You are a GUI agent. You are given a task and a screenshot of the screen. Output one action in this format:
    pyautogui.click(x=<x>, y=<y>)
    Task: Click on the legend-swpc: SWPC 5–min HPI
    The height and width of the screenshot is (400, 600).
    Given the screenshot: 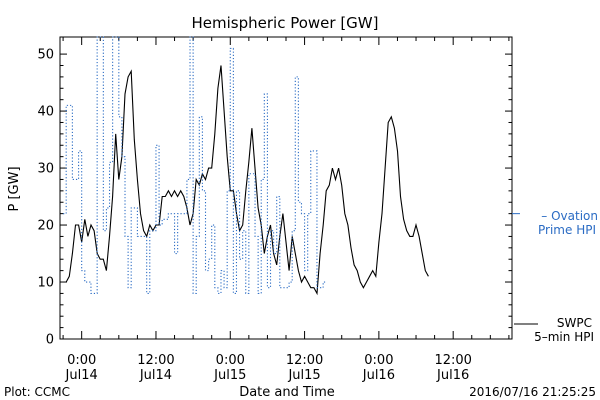 What is the action you would take?
    pyautogui.click(x=554, y=330)
    